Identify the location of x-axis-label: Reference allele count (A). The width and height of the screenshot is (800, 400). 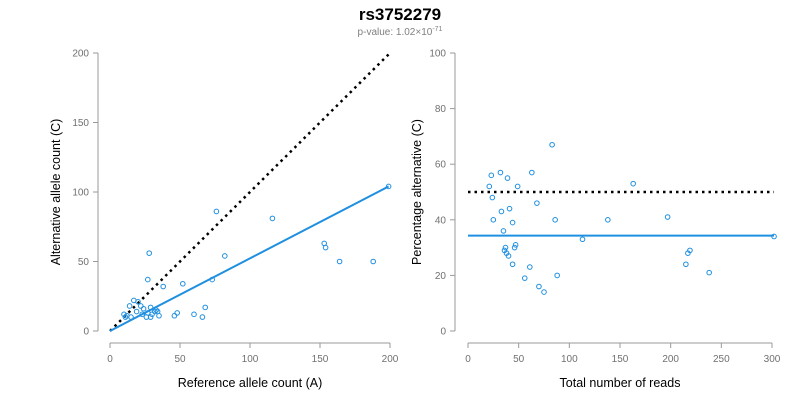
(250, 383).